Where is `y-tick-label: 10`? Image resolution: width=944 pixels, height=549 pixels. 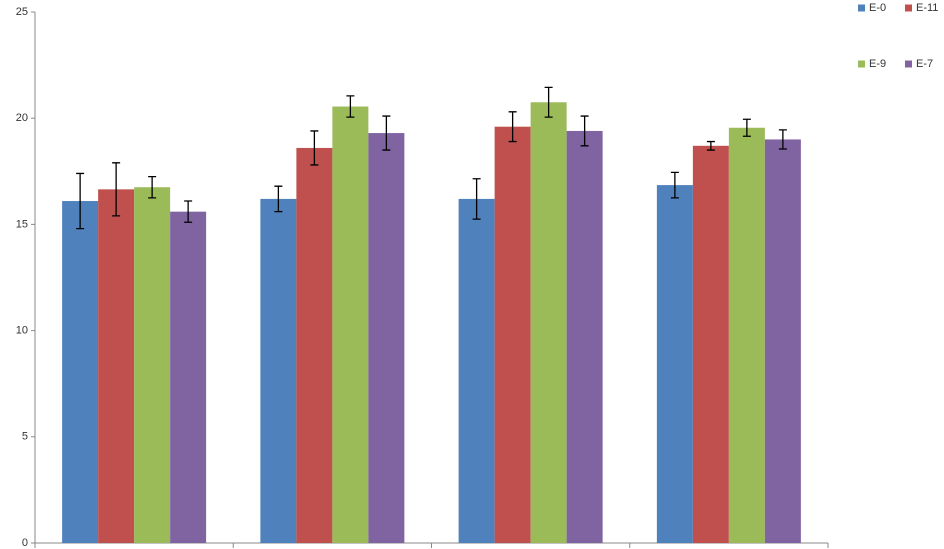 y-tick-label: 10 is located at coordinates (22, 331).